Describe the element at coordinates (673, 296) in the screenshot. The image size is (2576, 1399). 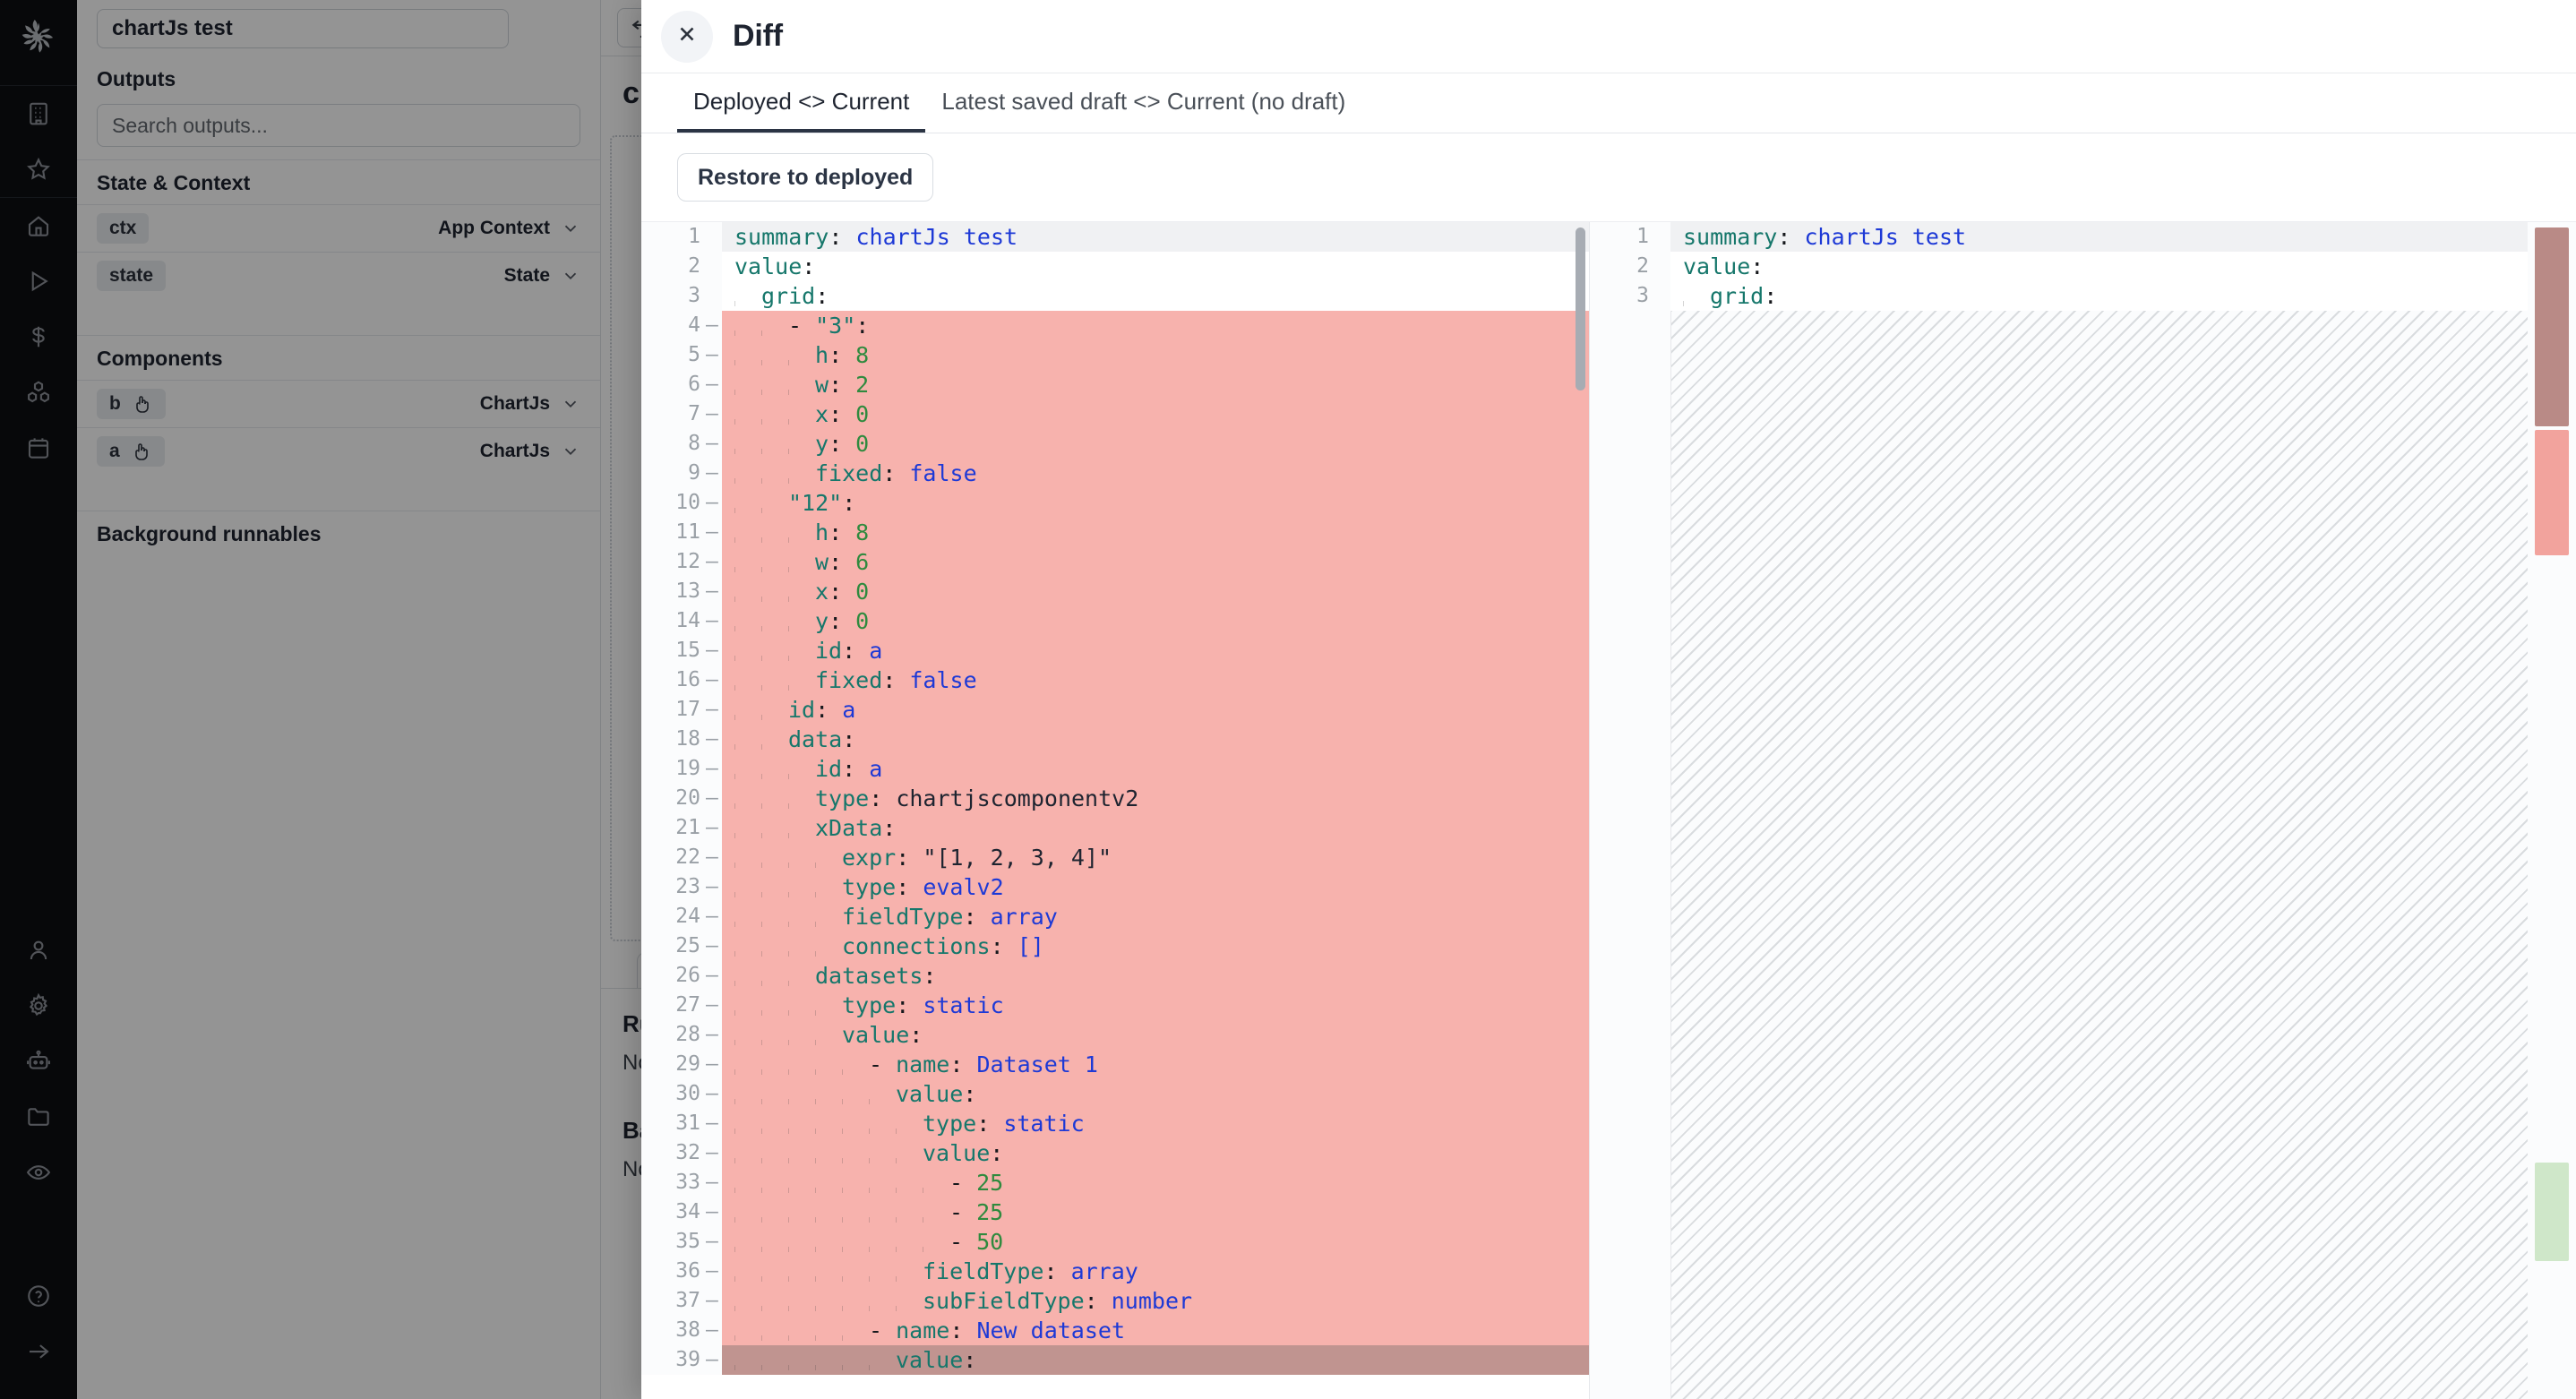
I see `line-number: 3` at that location.